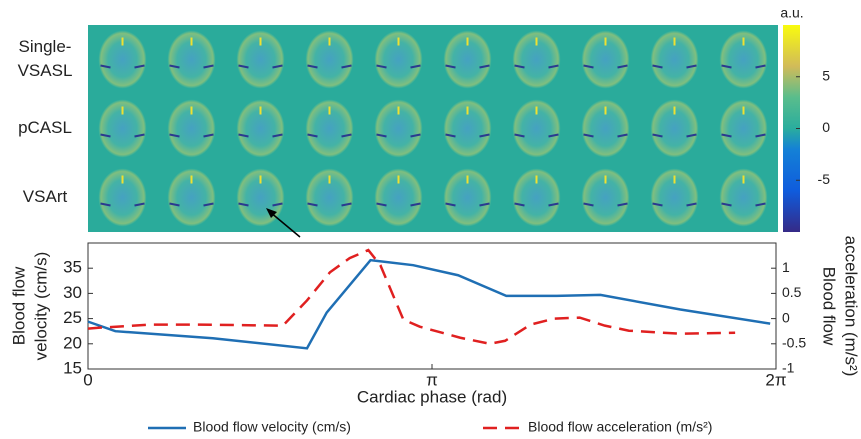 This screenshot has height=439, width=861. Describe the element at coordinates (432, 396) in the screenshot. I see `x-axis-label: Cardiac phase (rad)` at that location.